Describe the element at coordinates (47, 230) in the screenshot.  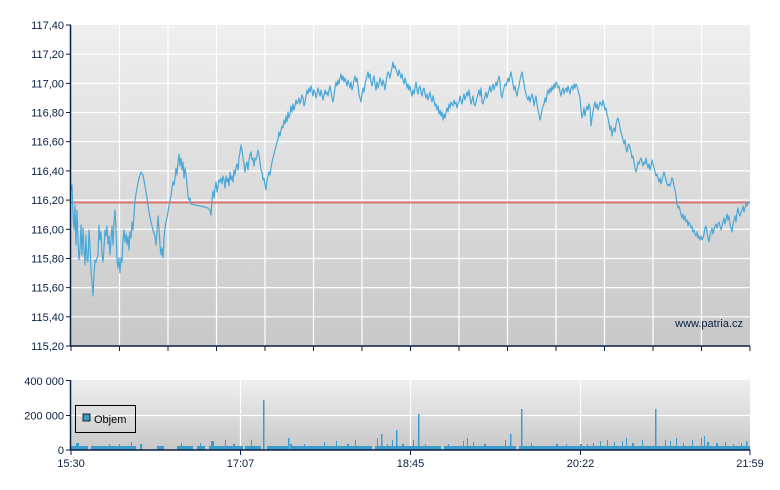
I see `price-tick-label: 116,00` at that location.